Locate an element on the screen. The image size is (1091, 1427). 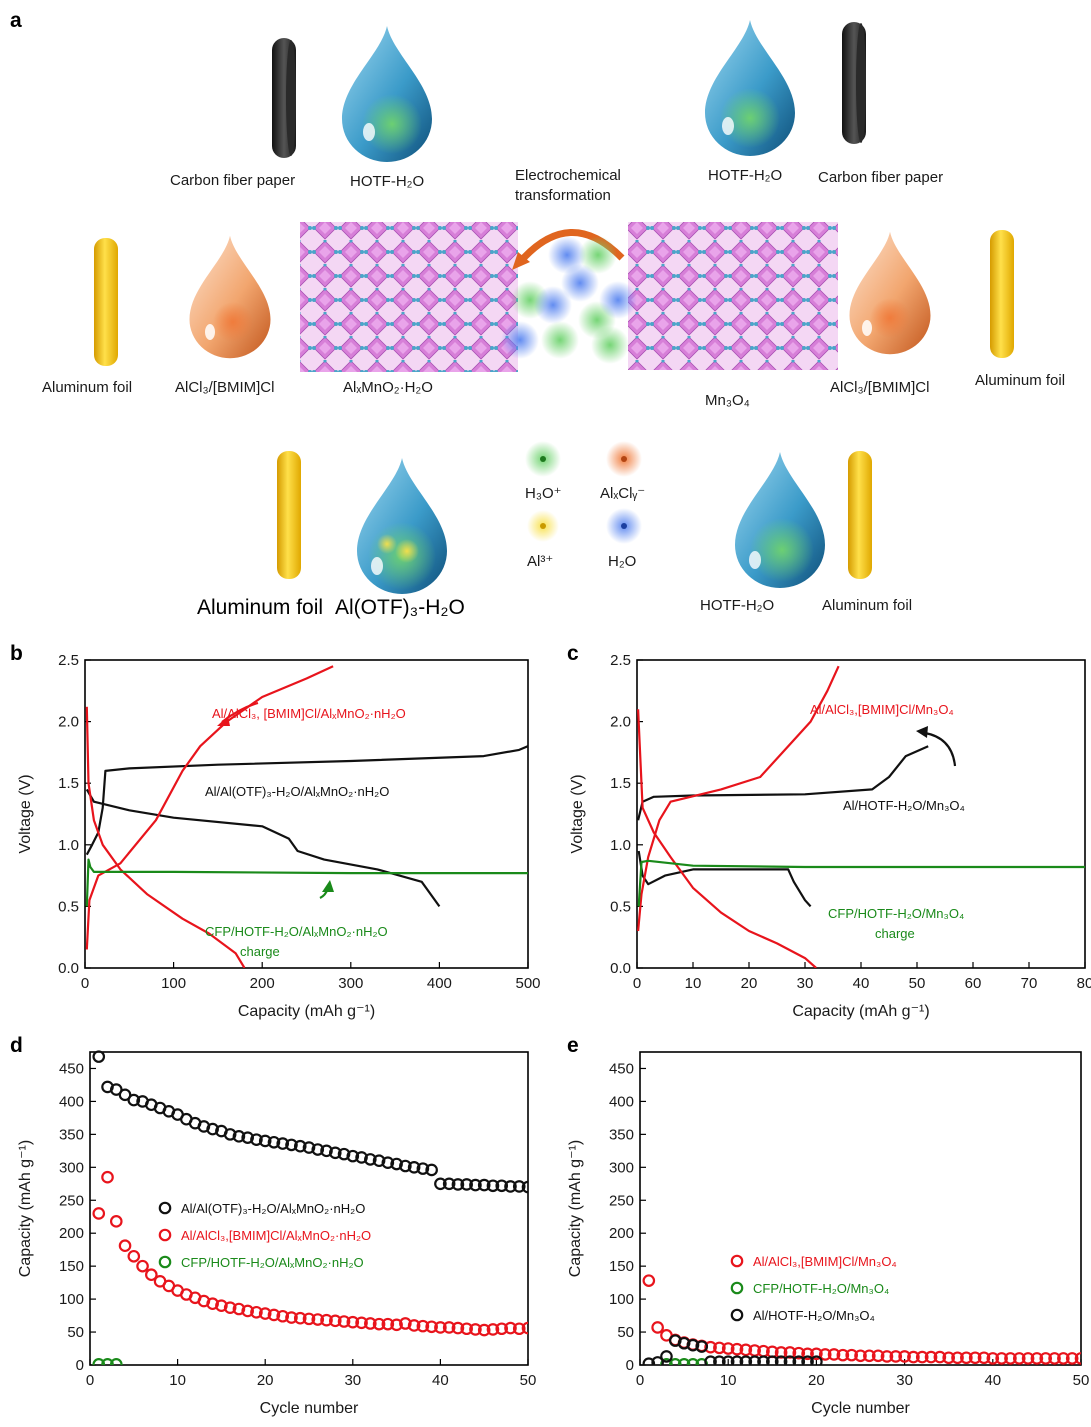
aluminum-foil-bottom-left-icon is located at coordinates (289, 515).